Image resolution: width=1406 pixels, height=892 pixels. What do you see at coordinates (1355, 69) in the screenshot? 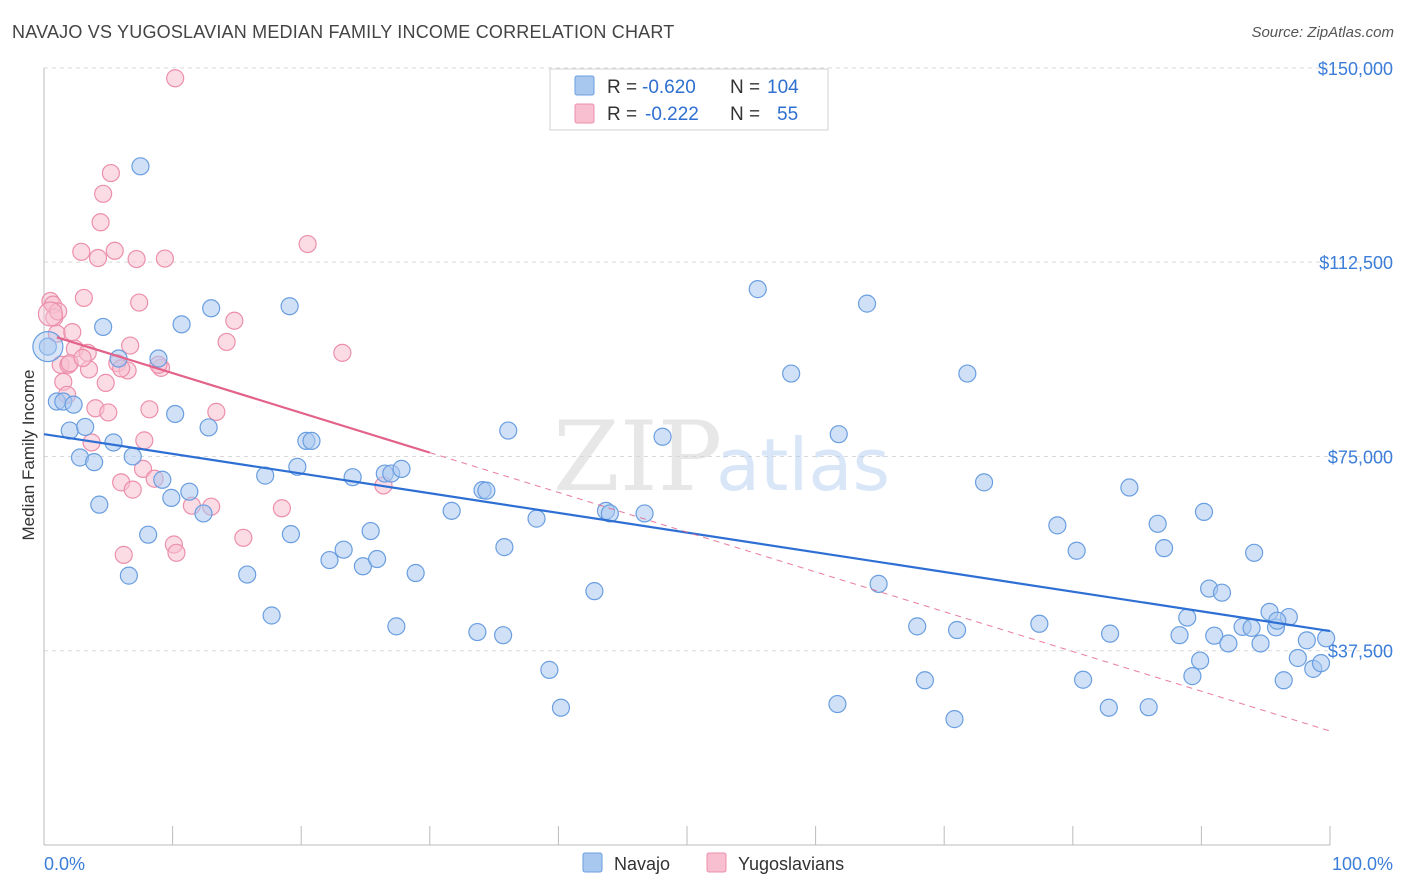
I see `y-tick-label: $150,000` at bounding box center [1355, 69].